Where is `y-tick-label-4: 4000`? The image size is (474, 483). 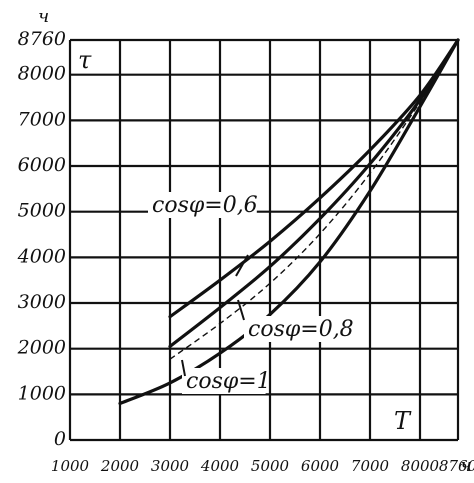 y-tick-label-4: 4000 is located at coordinates (41, 256).